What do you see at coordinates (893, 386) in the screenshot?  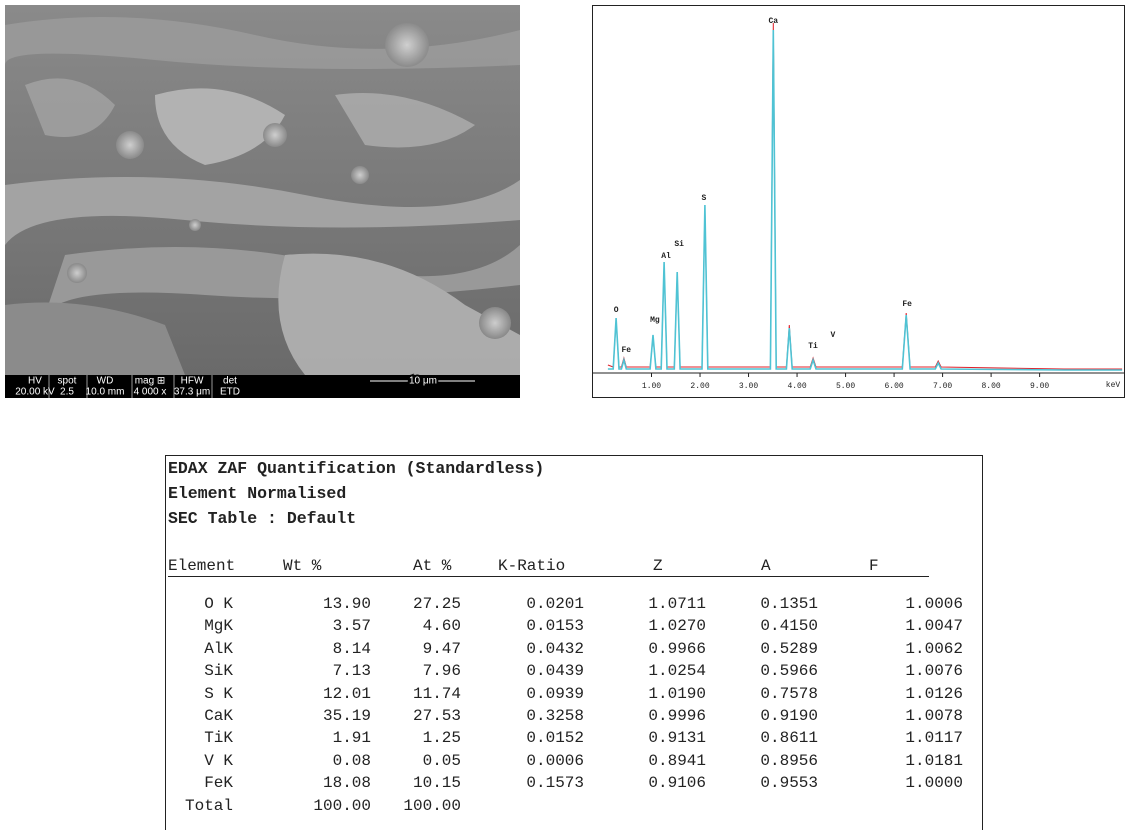 I see `x-tick-label: 6.00` at bounding box center [893, 386].